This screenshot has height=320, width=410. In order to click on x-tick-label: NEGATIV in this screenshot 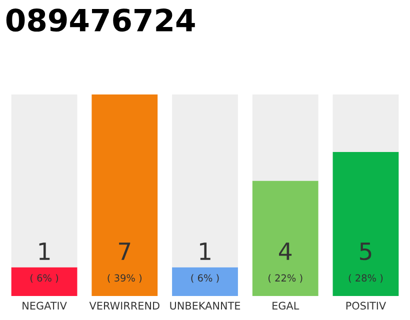, I will do `click(44, 306)`.